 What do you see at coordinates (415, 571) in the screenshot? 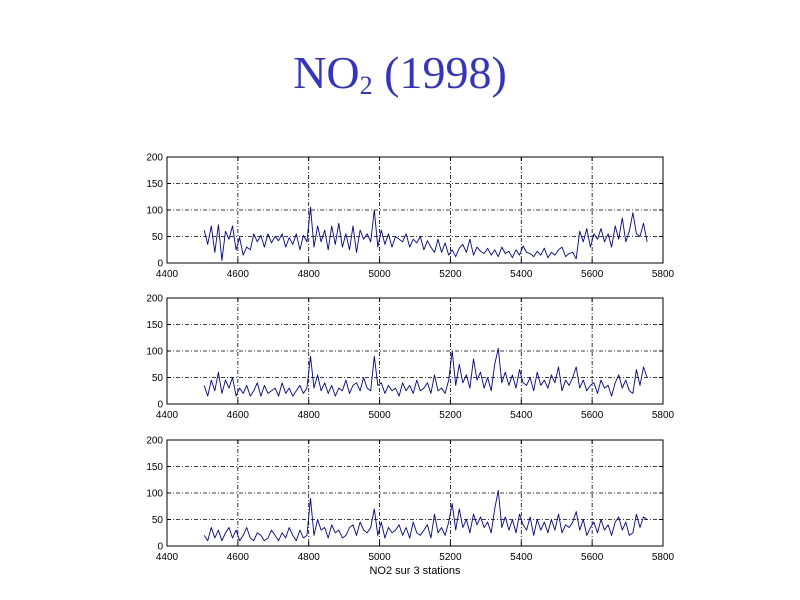
I see `x-axis-label: NO2 sur 3 stations` at bounding box center [415, 571].